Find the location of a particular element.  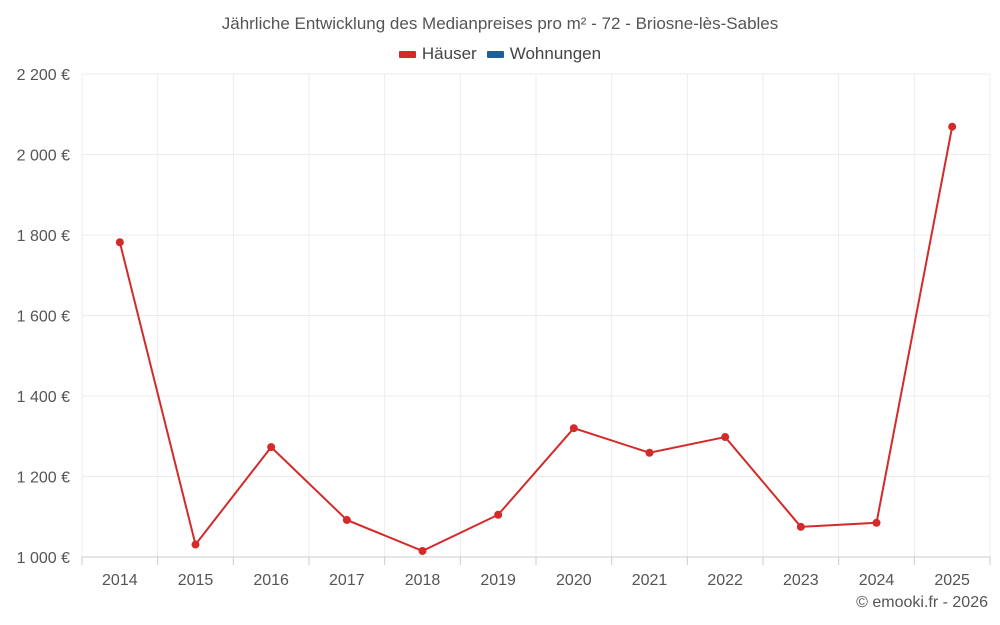

legend-swatch-haeuser is located at coordinates (407, 54).